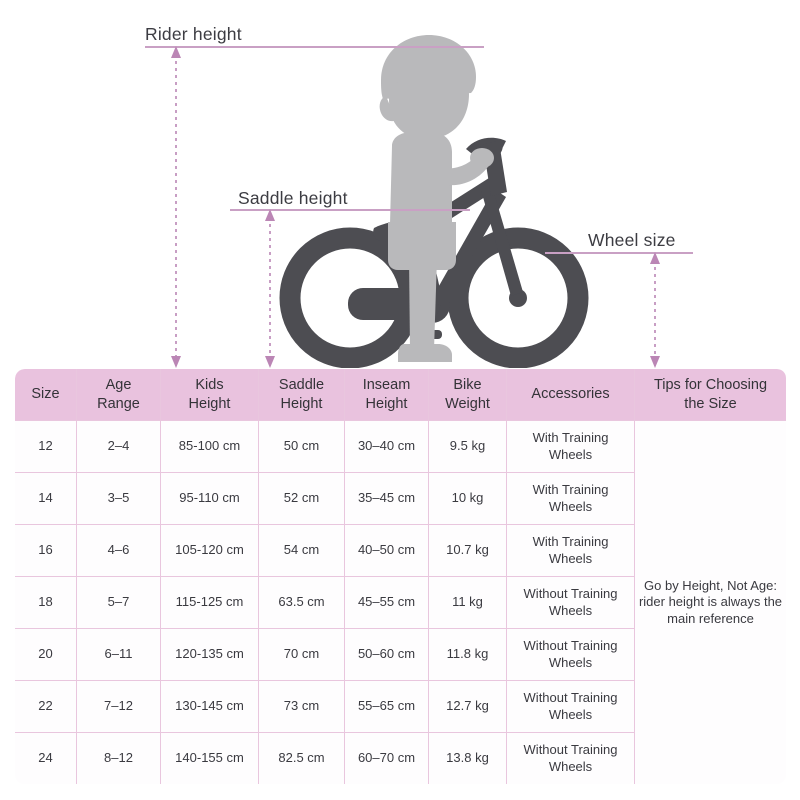 The width and height of the screenshot is (800, 800). What do you see at coordinates (467, 706) in the screenshot?
I see `cell-bike-weight: 12.7 kg` at bounding box center [467, 706].